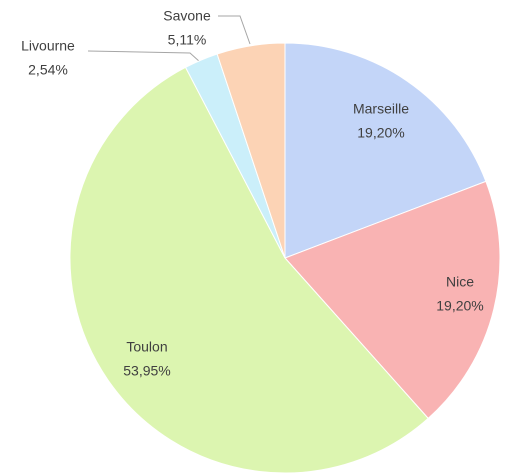  Describe the element at coordinates (251, 150) in the screenshot. I see `pie-slice` at that location.